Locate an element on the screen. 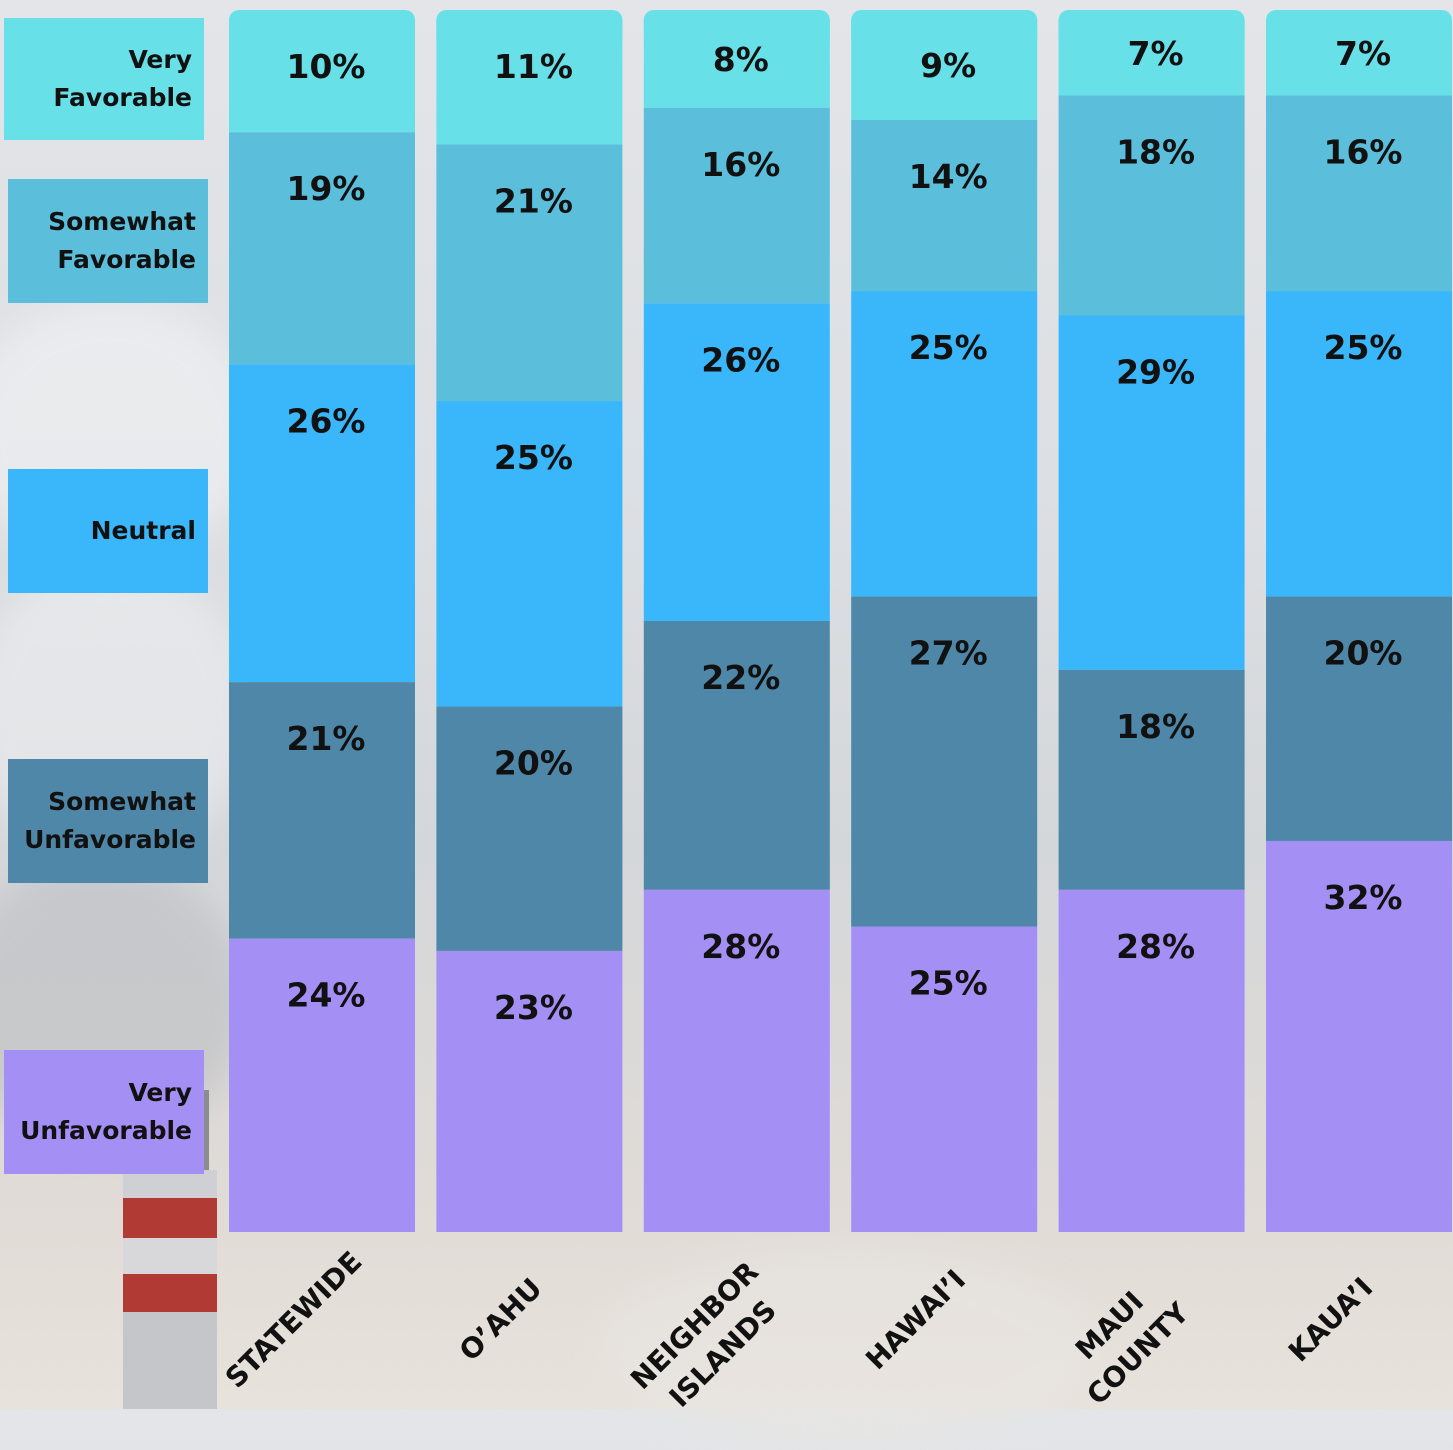 The image size is (1453, 1450). legend-item: Very Favorable is located at coordinates (104, 79).